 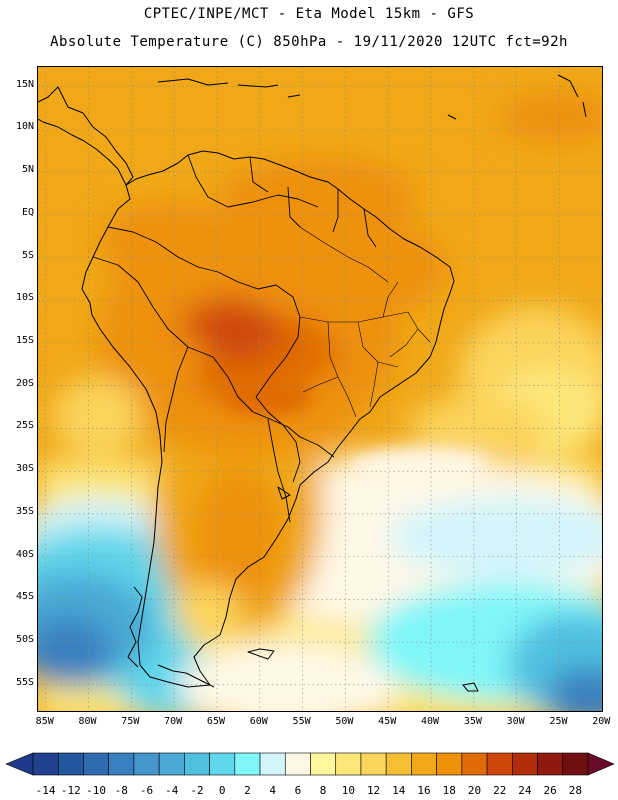 I want to click on colorbar-over-arrow, so click(x=601, y=764).